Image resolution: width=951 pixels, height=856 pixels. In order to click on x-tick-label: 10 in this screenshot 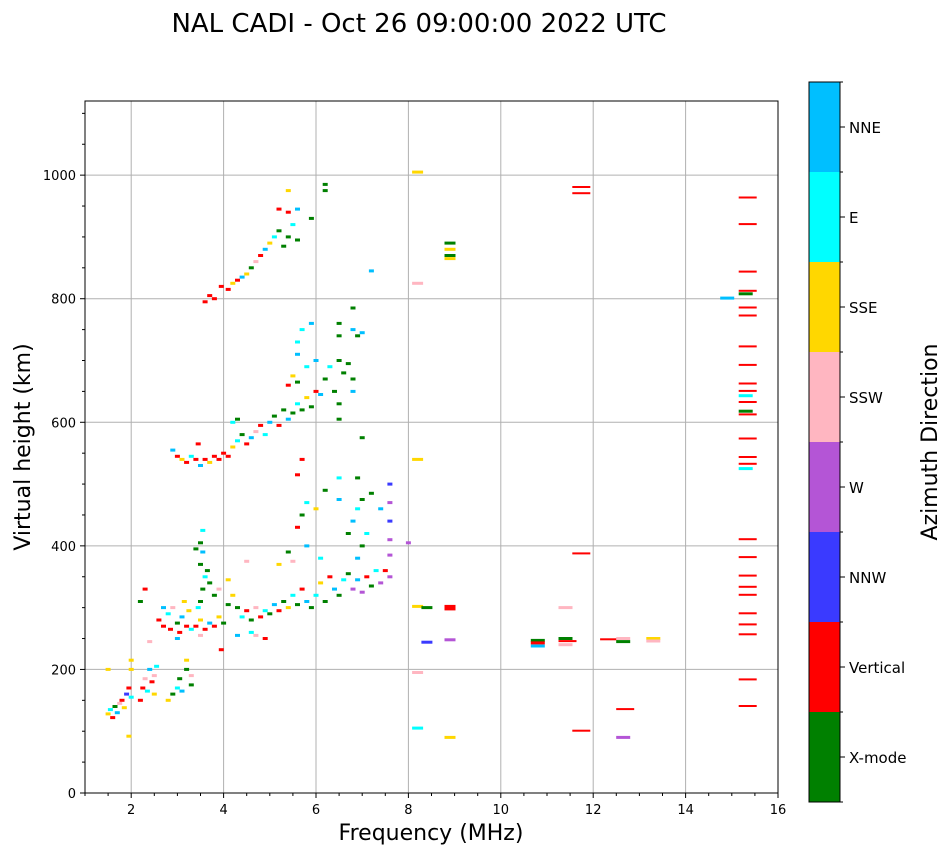, I will do `click(501, 810)`.